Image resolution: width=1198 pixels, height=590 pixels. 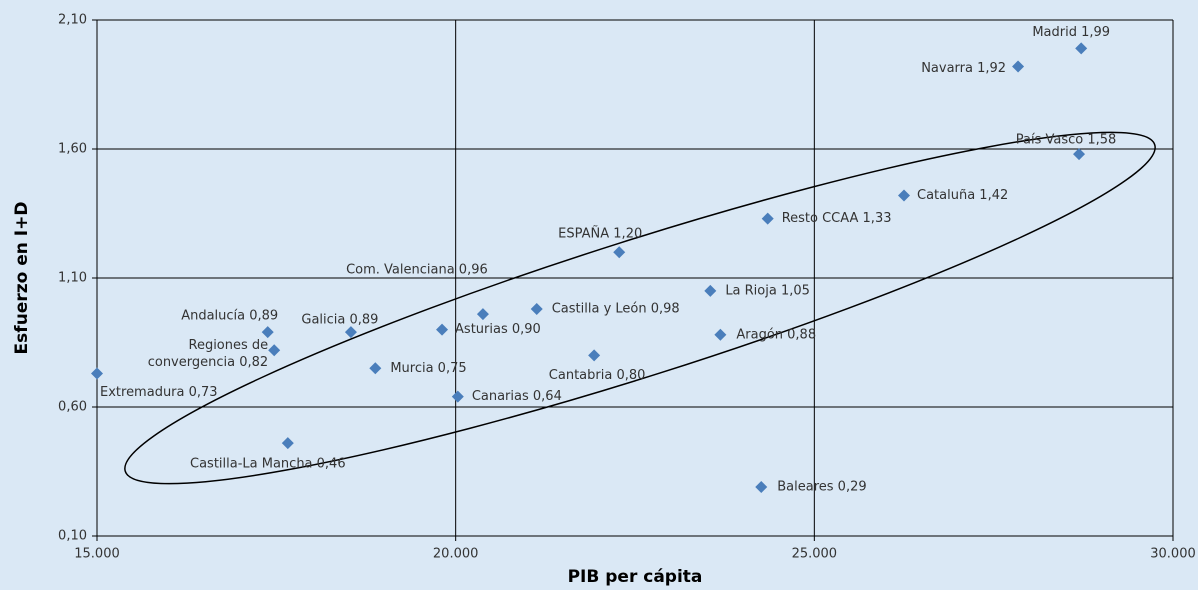 What do you see at coordinates (837, 218) in the screenshot?
I see `point-label: Resto CCAA 1,33` at bounding box center [837, 218].